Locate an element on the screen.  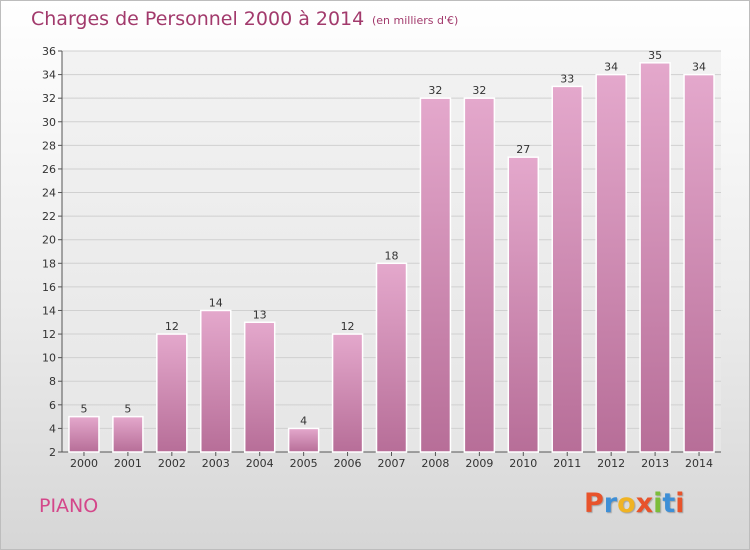
x-tick-label-2008: 2008 is located at coordinates (435, 463).